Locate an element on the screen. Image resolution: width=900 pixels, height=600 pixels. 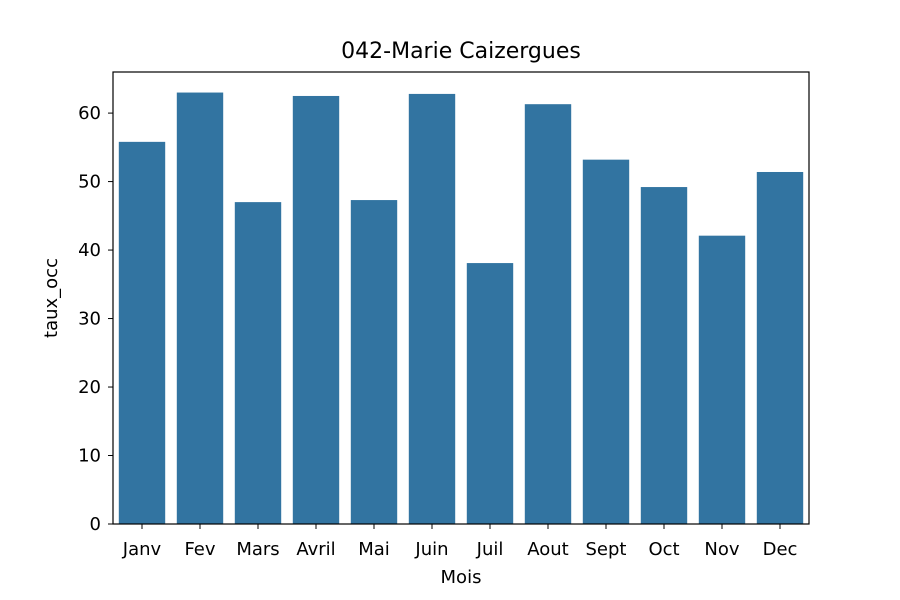
y-tick-label: 30 is located at coordinates (89, 319).